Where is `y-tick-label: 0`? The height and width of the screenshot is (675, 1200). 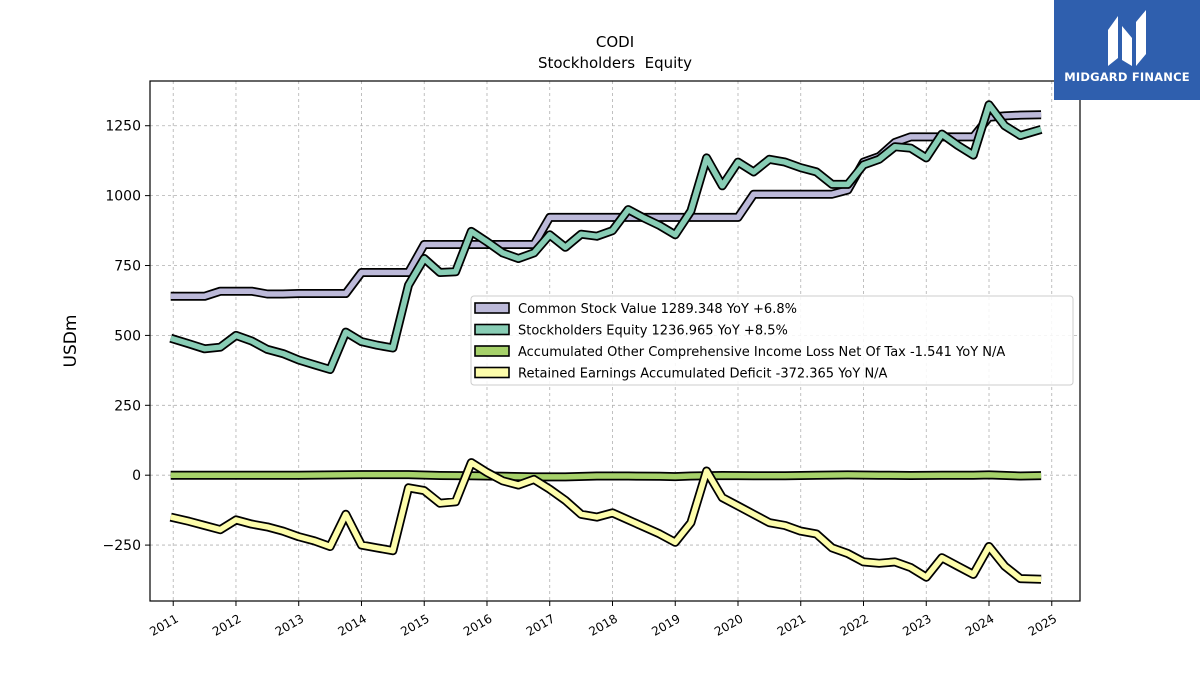 y-tick-label: 0 is located at coordinates (136, 476).